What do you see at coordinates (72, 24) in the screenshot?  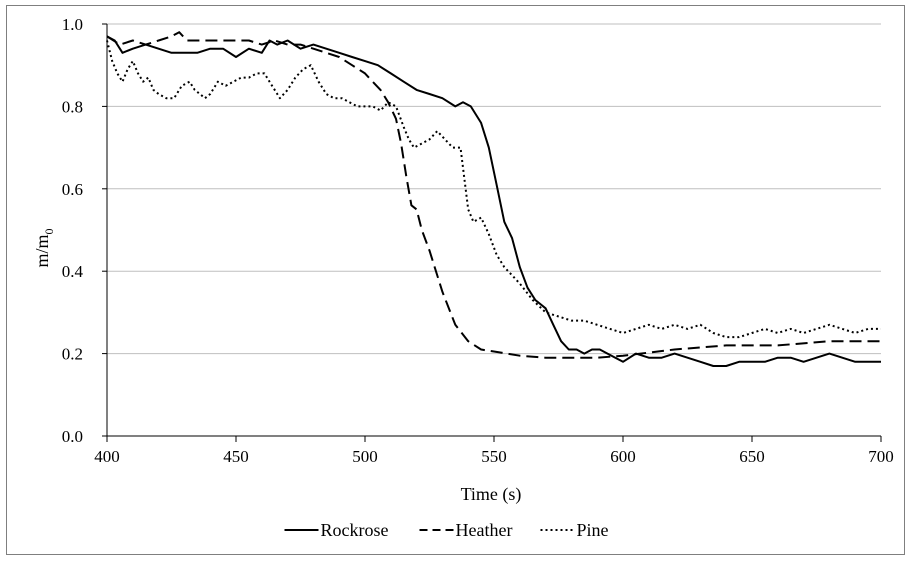 I see `y-tick-label-5: 1.0` at bounding box center [72, 24].